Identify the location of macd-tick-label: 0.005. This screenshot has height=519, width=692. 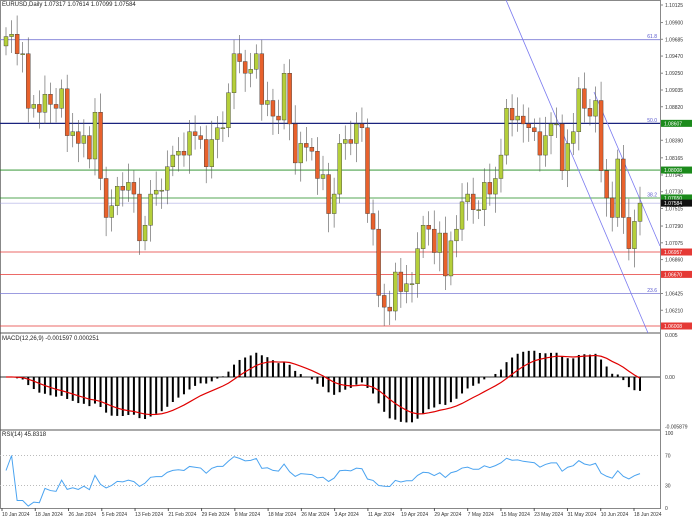
(671, 336).